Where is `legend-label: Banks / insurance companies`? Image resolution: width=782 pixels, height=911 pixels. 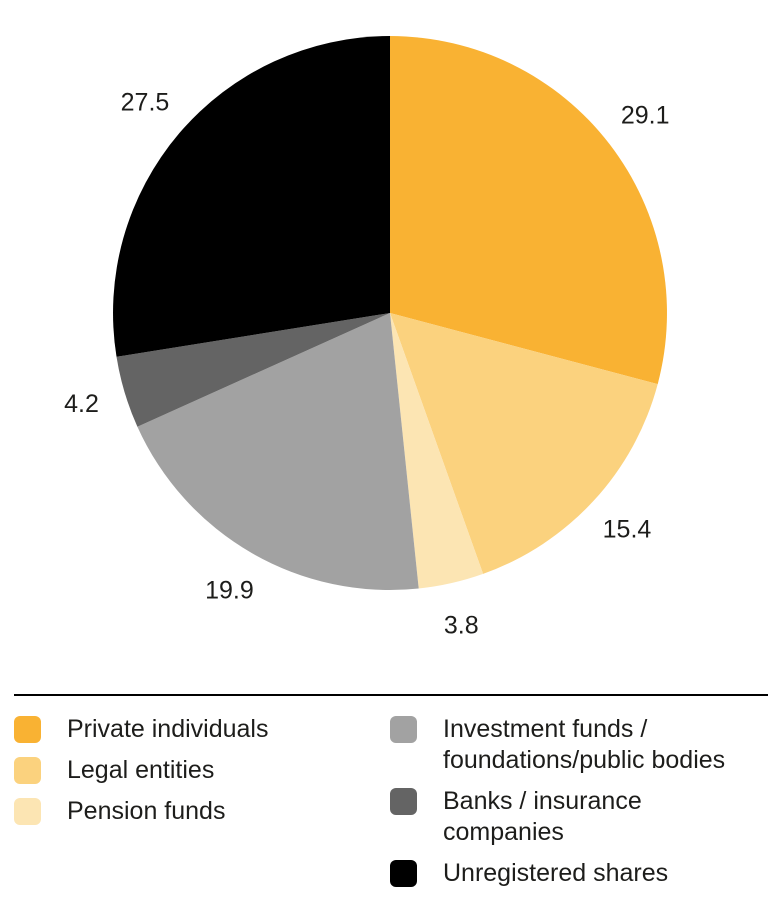
legend-label: Banks / insurance companies is located at coordinates (542, 816).